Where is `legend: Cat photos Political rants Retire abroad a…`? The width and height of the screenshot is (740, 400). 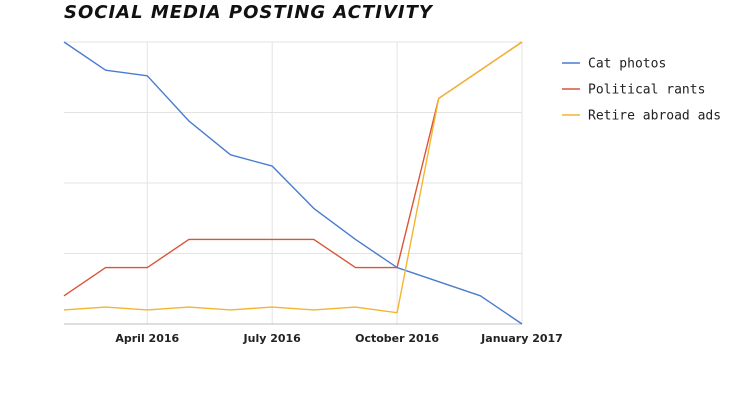
legend: Cat photos Political rants Retire abroad a… is located at coordinates (641, 90).